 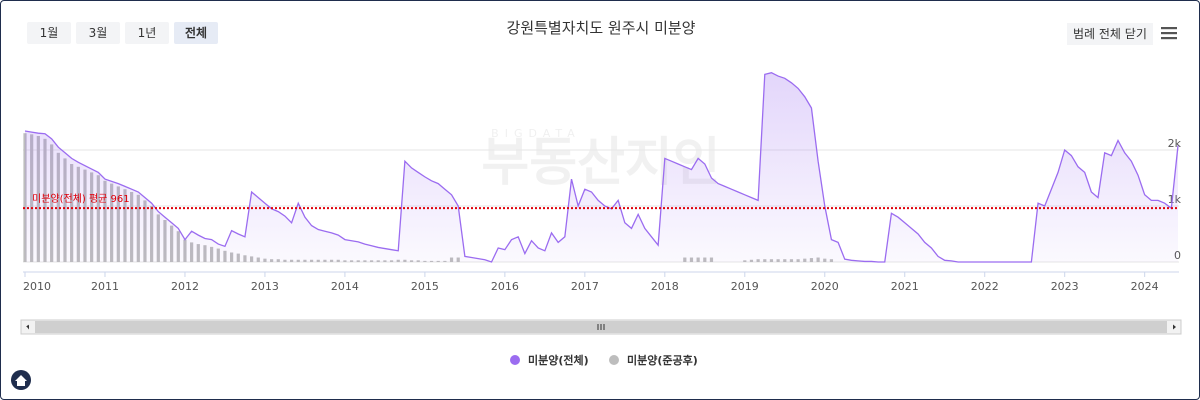 I want to click on x-tick-label: 2018, so click(x=665, y=286).